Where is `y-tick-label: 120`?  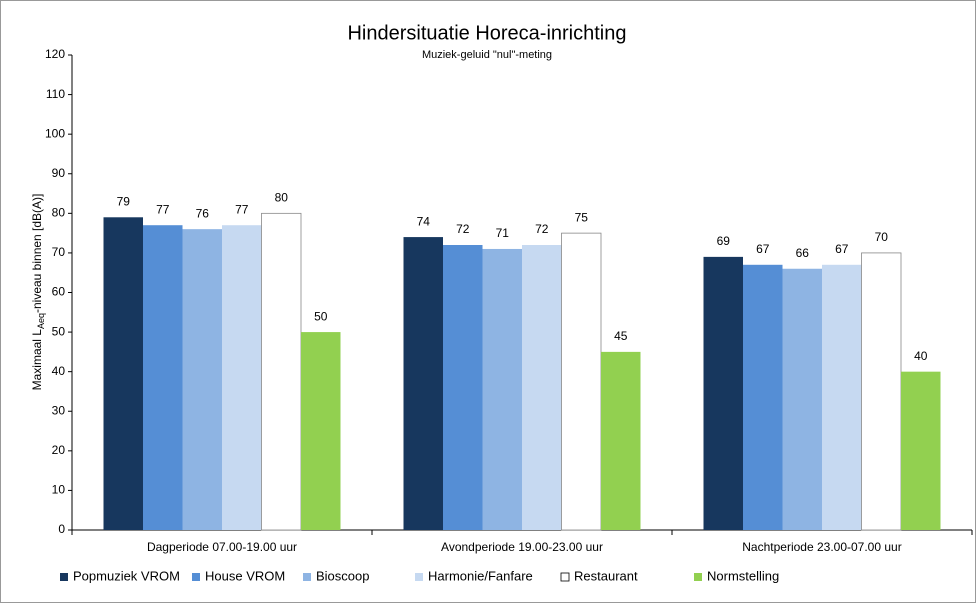 y-tick-label: 120 is located at coordinates (55, 54).